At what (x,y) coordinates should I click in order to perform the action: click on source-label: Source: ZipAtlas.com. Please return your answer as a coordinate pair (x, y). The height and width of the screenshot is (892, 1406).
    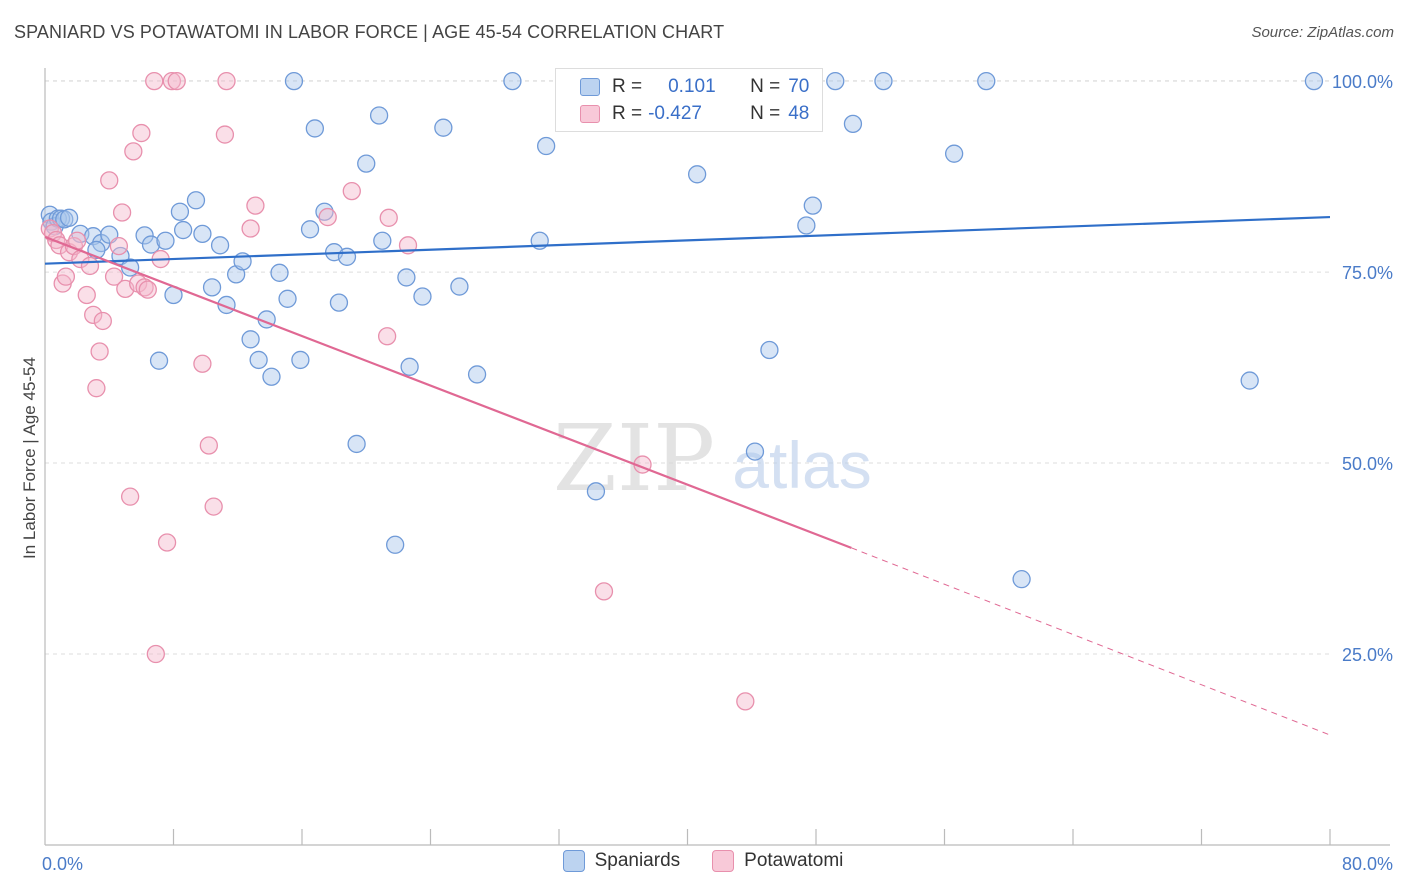
    Looking at the image, I should click on (1322, 32).